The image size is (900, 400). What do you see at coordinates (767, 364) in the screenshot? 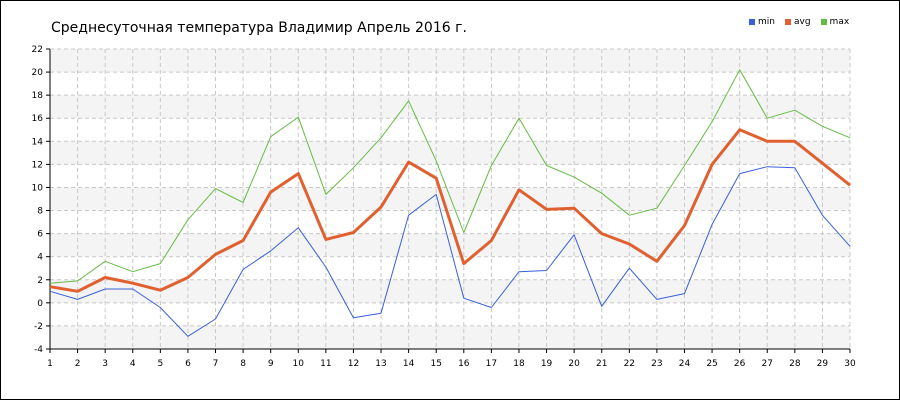
I see `x-tick-label: 27` at bounding box center [767, 364].